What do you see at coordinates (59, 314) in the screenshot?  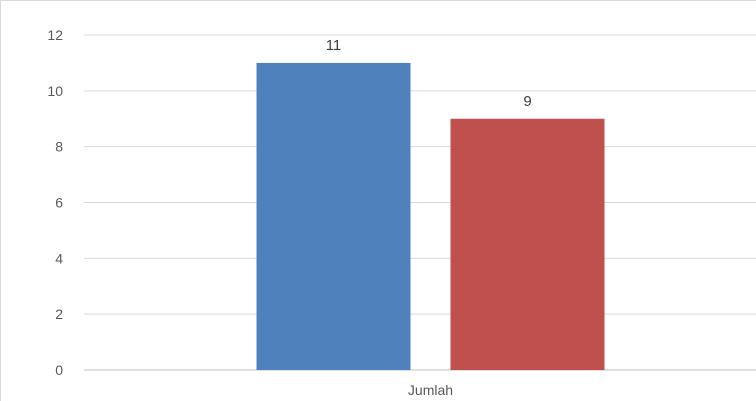 I see `y-tick-label: 2` at bounding box center [59, 314].